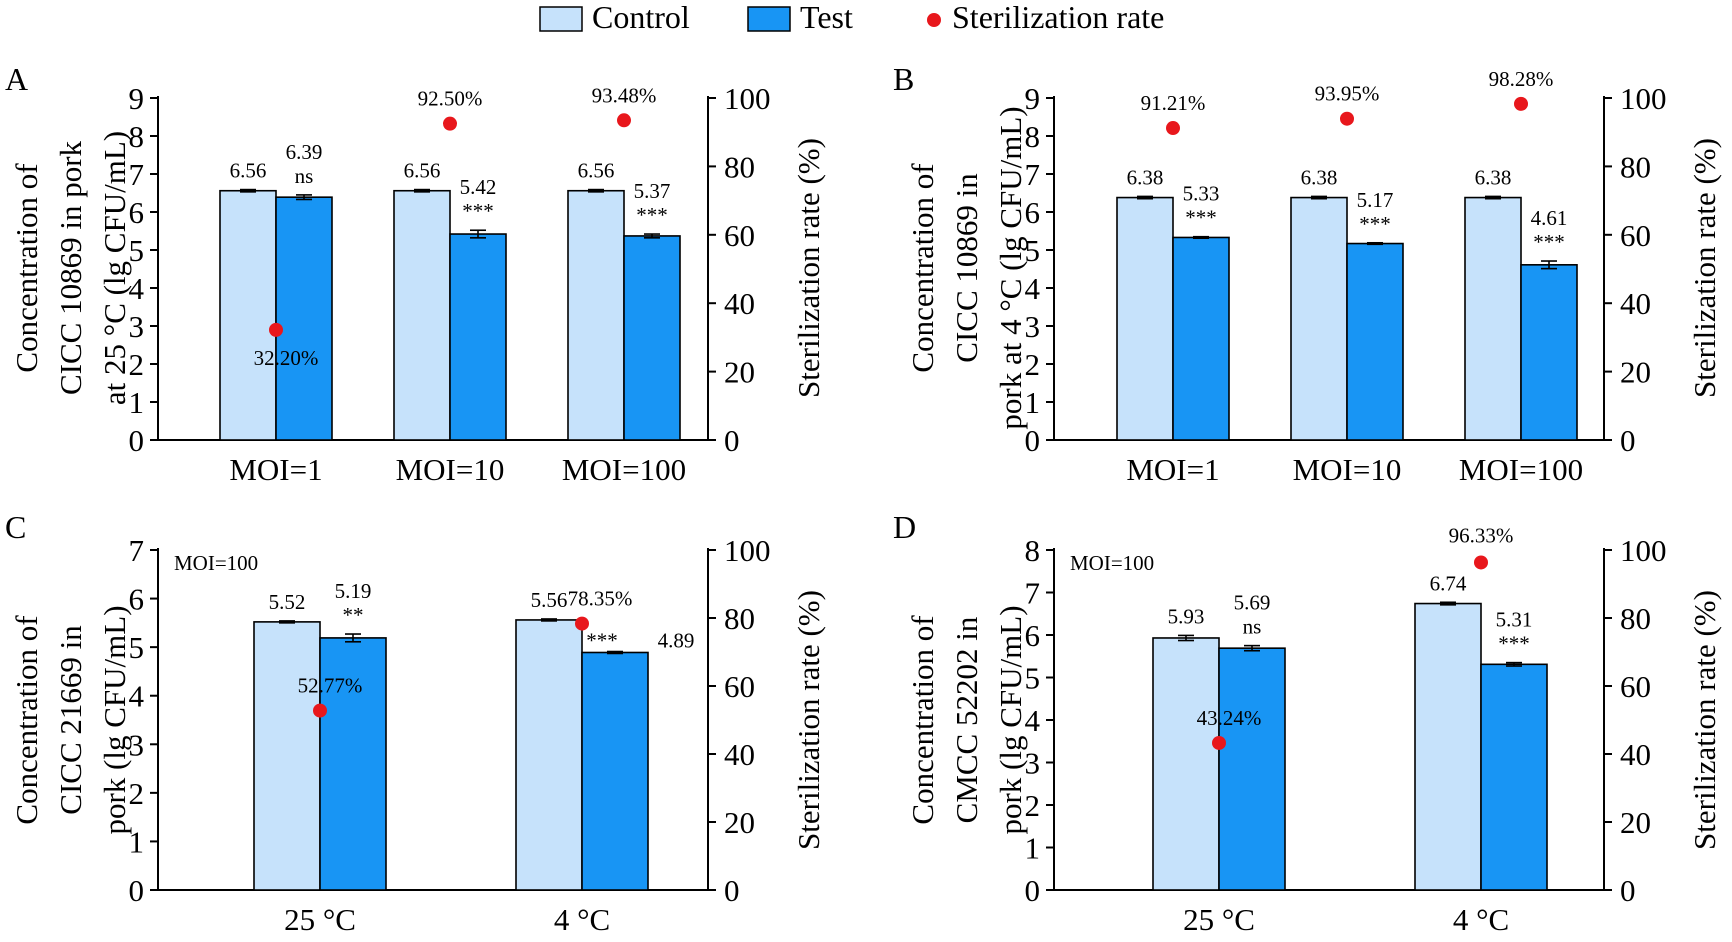 The image size is (1732, 942). Describe the element at coordinates (330, 686) in the screenshot. I see `rate-value-label: 52.77%` at that location.